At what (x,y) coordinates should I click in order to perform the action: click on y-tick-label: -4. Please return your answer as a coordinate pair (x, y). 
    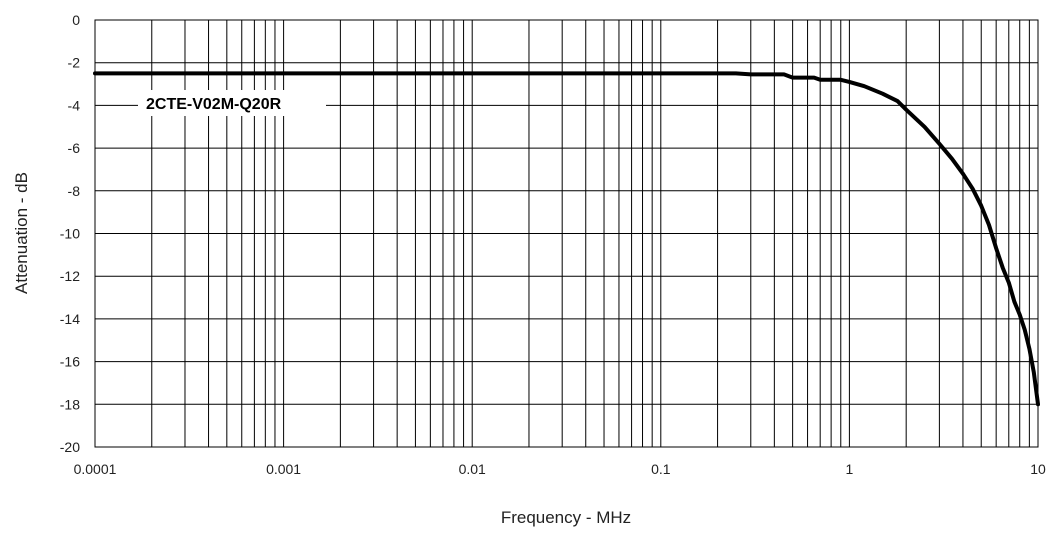
    Looking at the image, I should click on (74, 105).